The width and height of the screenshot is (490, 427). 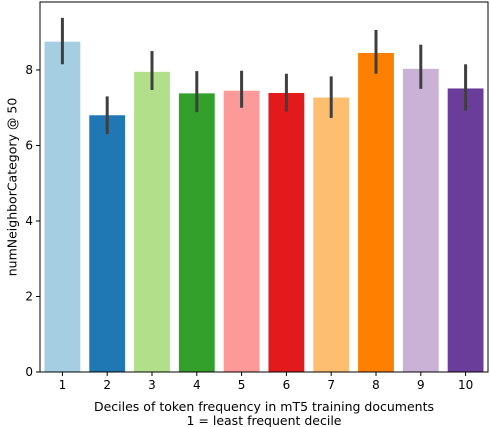 What do you see at coordinates (107, 385) in the screenshot?
I see `x-tick-label-2: 2` at bounding box center [107, 385].